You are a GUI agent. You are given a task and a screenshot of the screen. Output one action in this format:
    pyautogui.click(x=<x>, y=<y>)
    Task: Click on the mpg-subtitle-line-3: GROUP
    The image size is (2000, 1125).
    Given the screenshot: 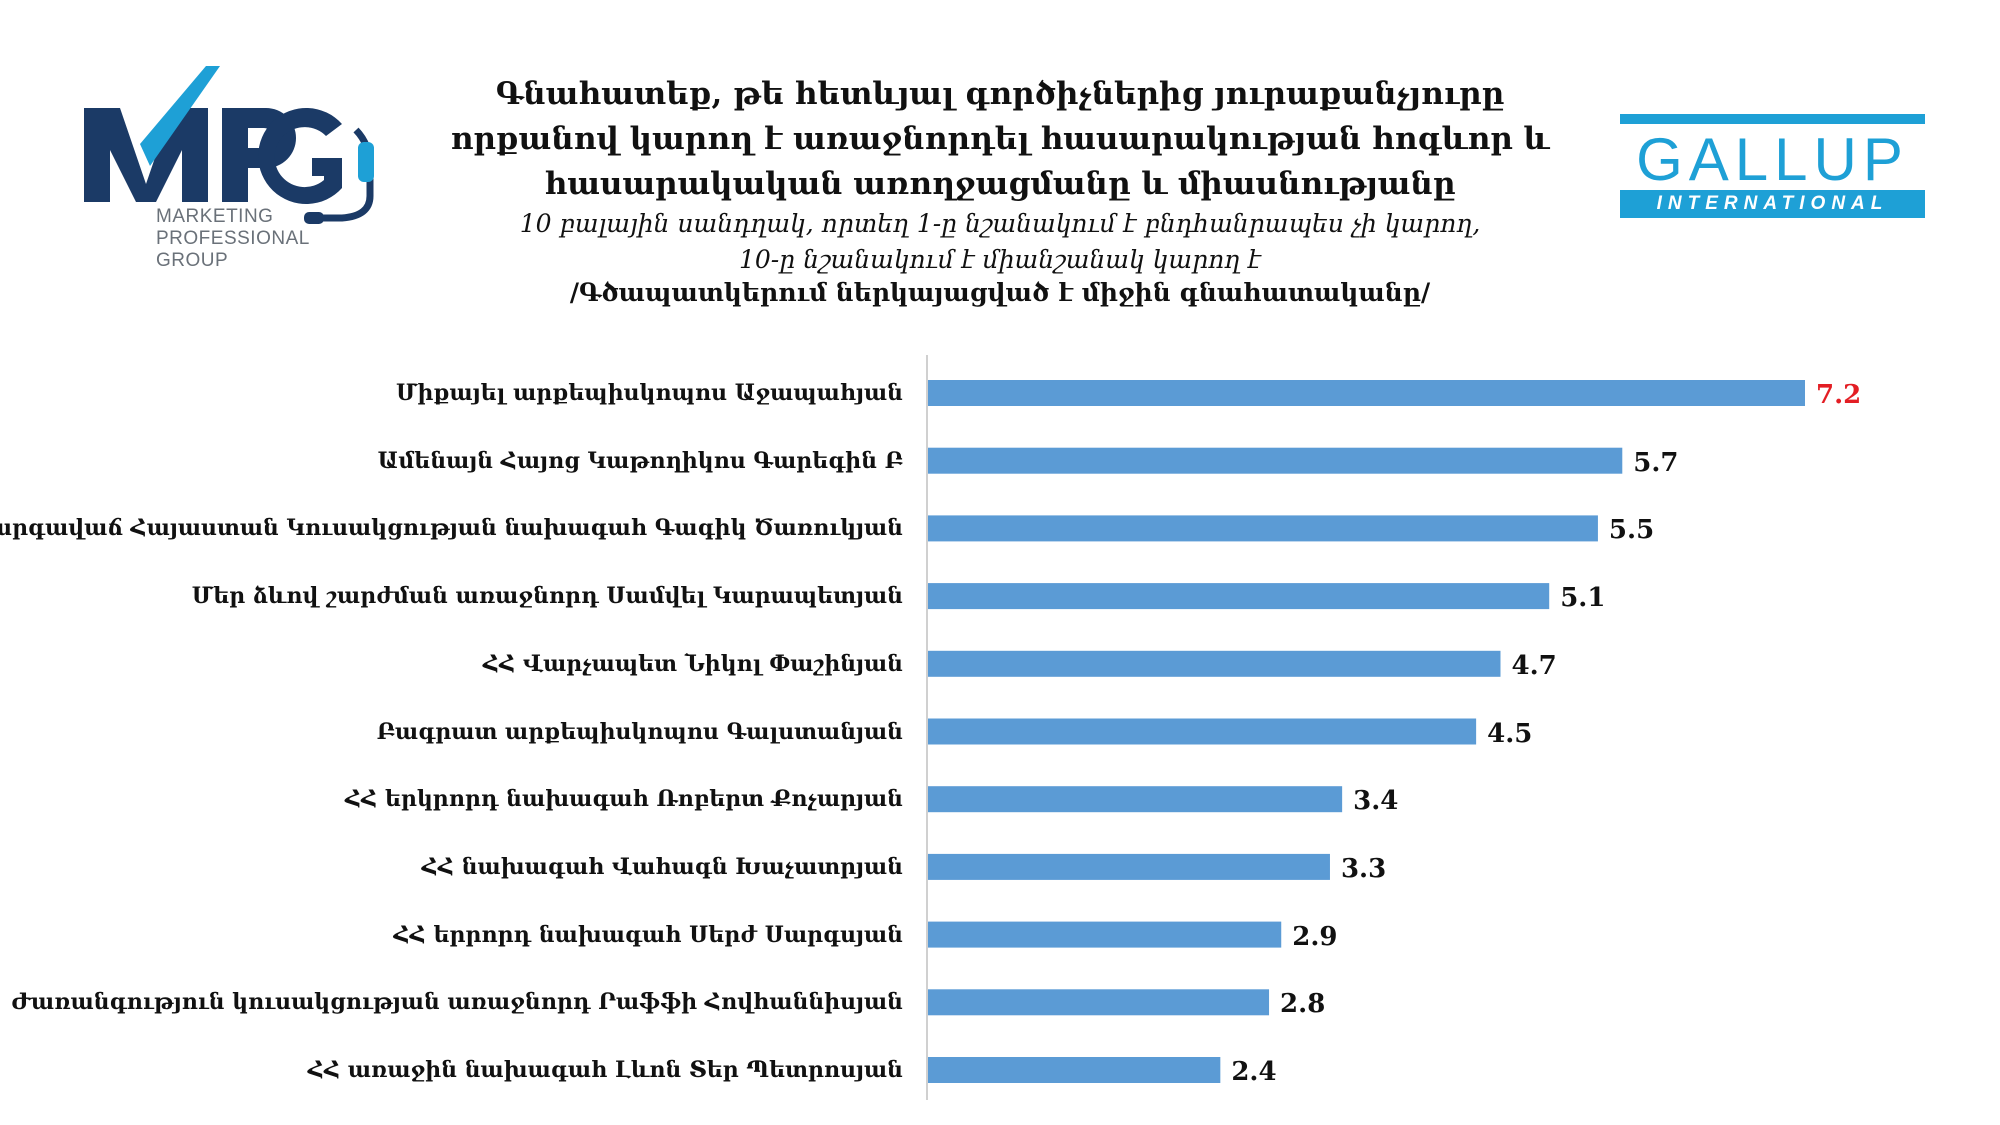 What is the action you would take?
    pyautogui.click(x=192, y=260)
    